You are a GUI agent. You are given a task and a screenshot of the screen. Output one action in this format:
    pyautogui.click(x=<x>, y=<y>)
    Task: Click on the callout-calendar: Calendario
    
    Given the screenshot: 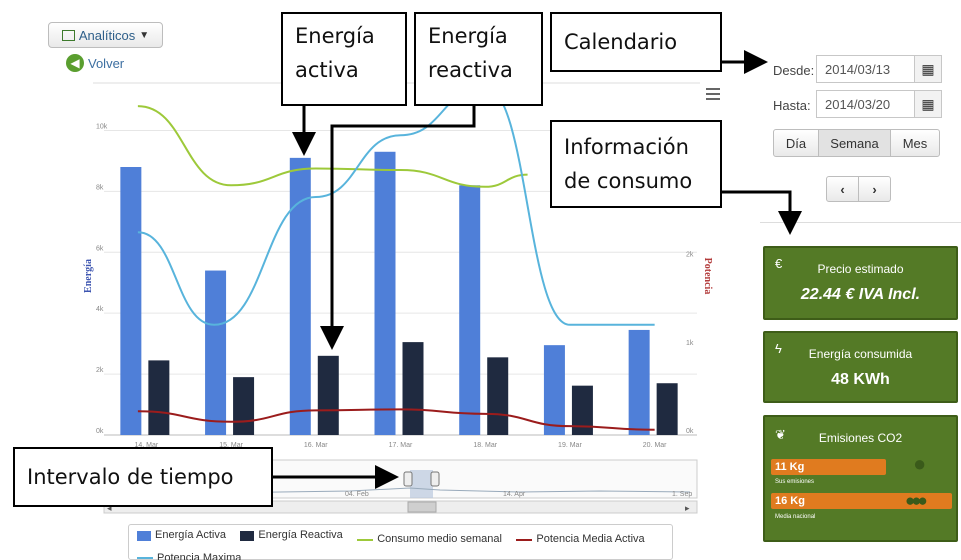 What is the action you would take?
    pyautogui.click(x=636, y=42)
    